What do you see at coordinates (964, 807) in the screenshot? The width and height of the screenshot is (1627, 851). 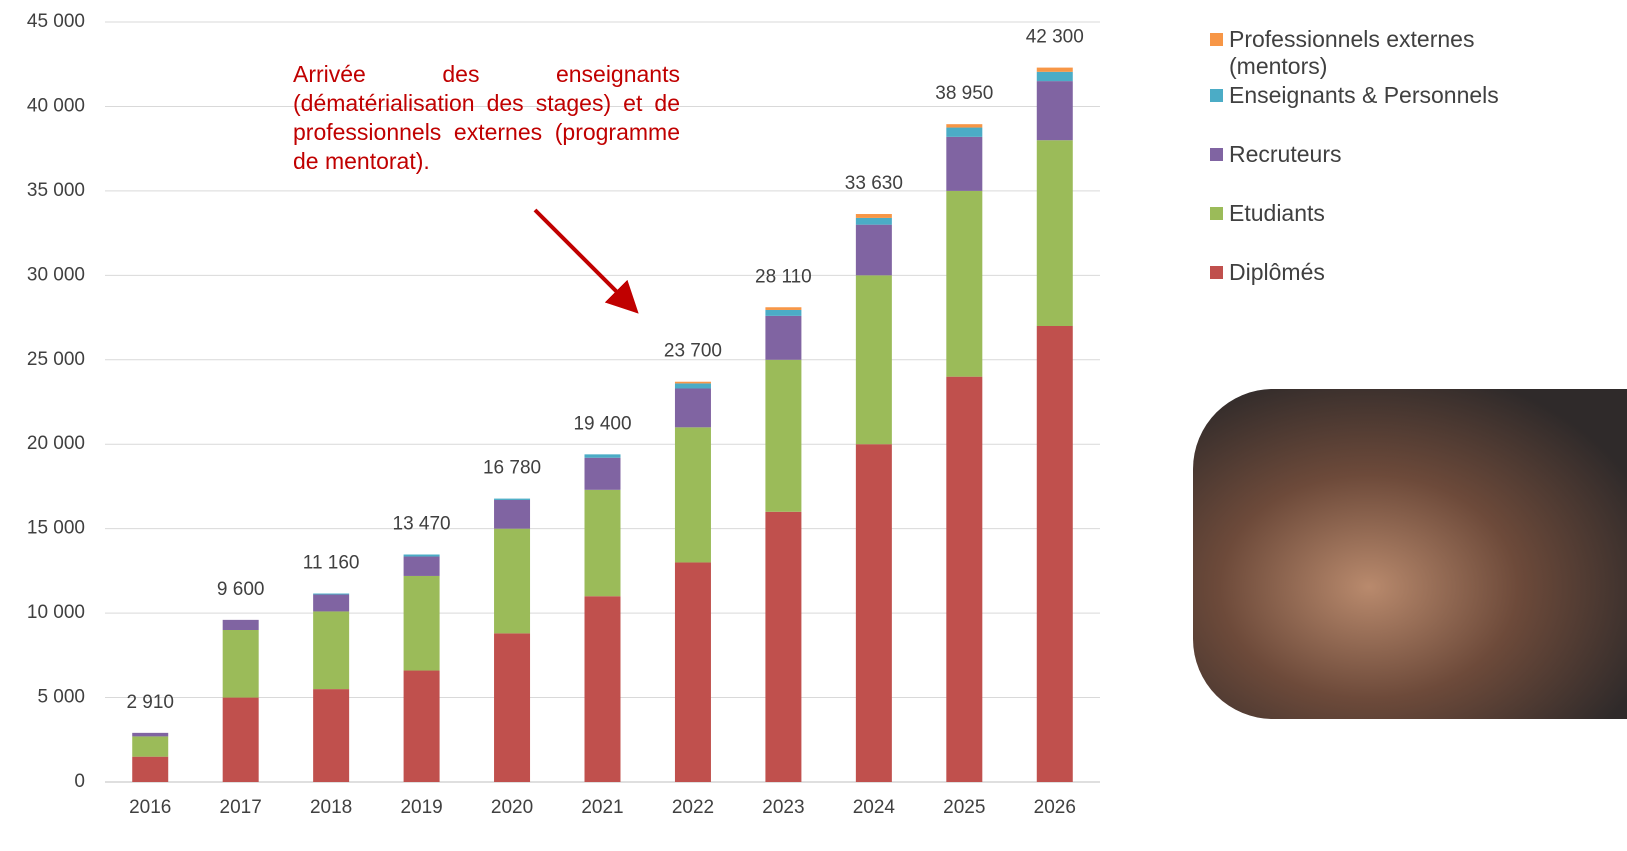 I see `x-tick-label: 2025` at bounding box center [964, 807].